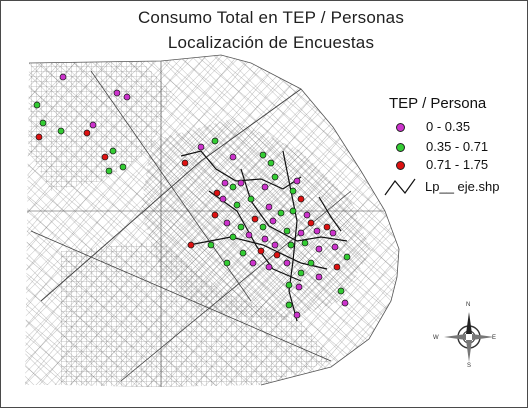 The height and width of the screenshot is (409, 528). What do you see at coordinates (448, 126) in the screenshot?
I see `legend-label-low: 0 - 0.35` at bounding box center [448, 126].